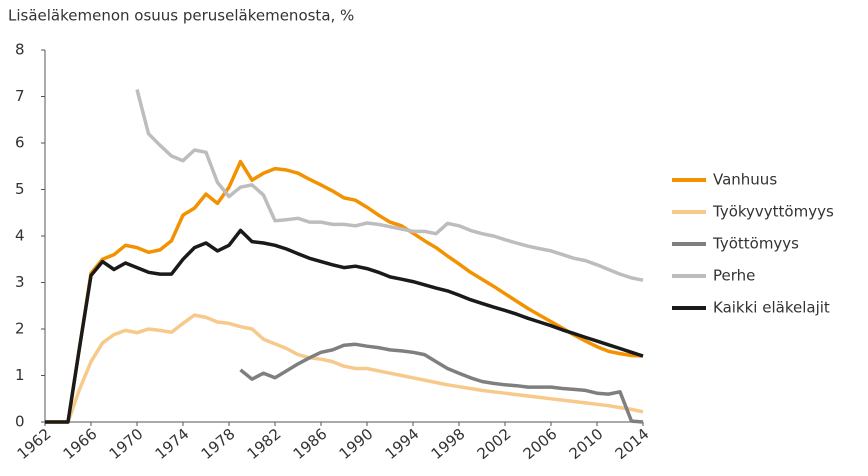 The image size is (868, 476). What do you see at coordinates (126, 444) in the screenshot?
I see `x-tick-label: 1970` at bounding box center [126, 444].